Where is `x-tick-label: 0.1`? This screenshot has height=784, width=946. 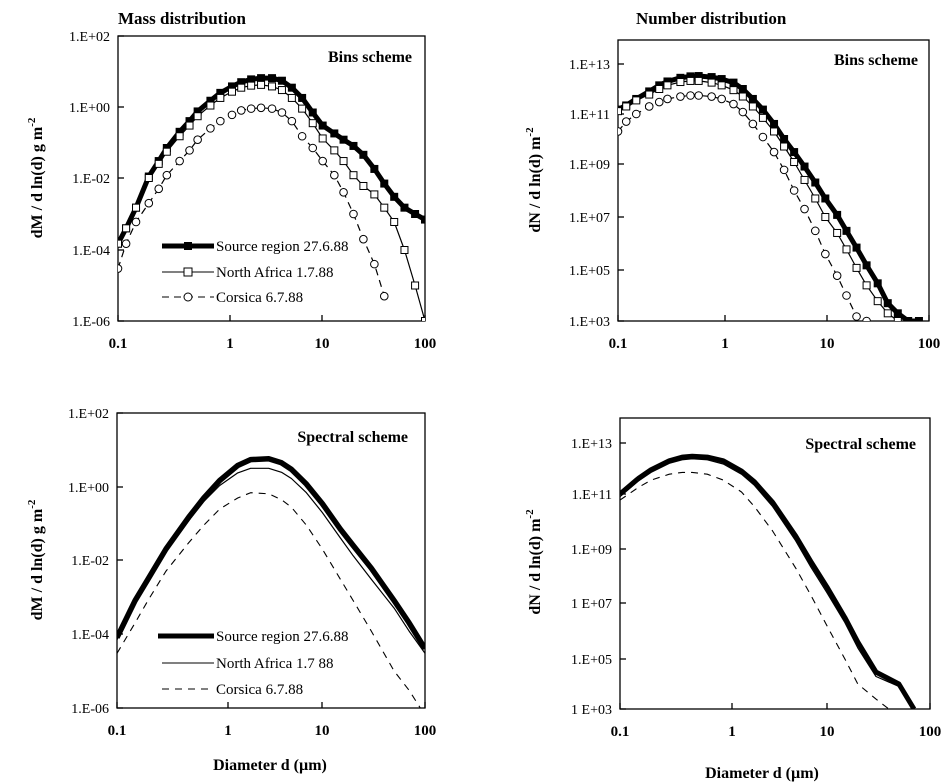
x-tick-label: 0.1 is located at coordinates (618, 344).